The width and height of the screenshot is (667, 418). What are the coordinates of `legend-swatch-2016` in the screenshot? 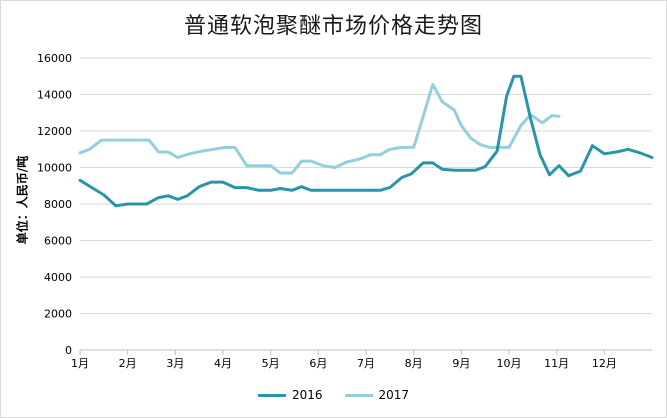 It's located at (271, 395).